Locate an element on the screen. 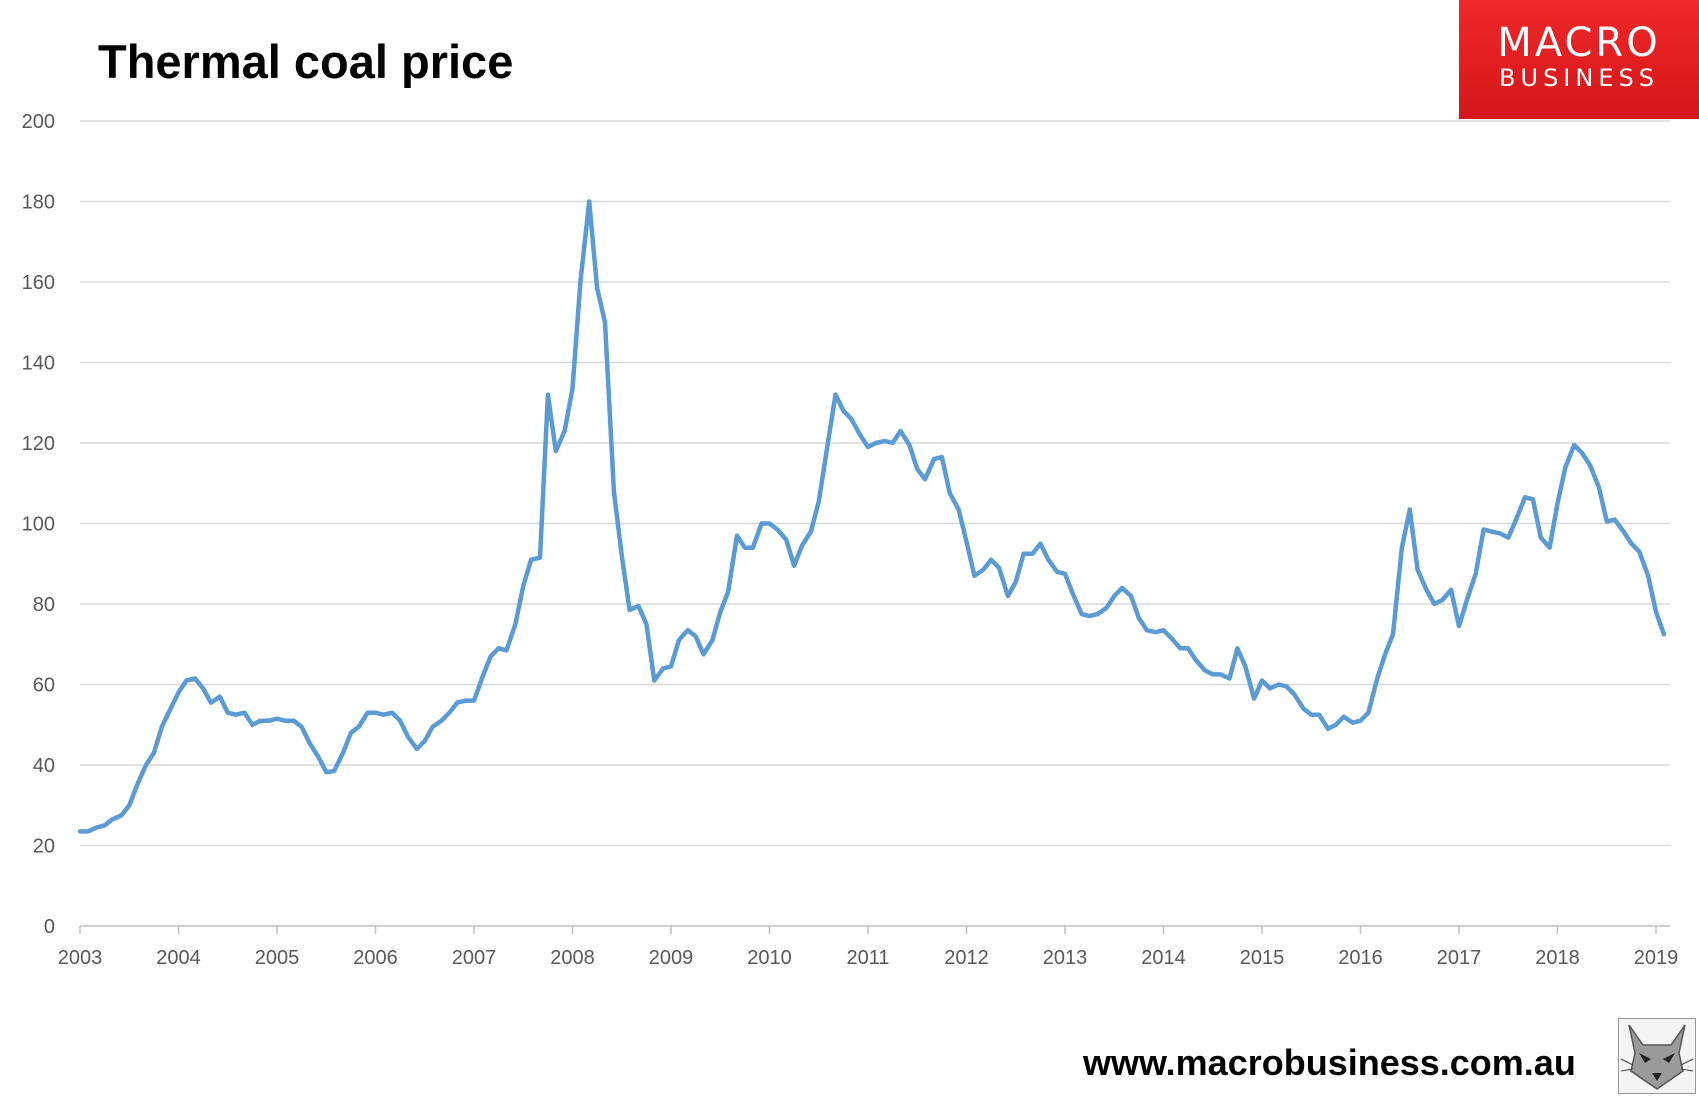 The width and height of the screenshot is (1699, 1098). x-tick-label: 2012 is located at coordinates (966, 958).